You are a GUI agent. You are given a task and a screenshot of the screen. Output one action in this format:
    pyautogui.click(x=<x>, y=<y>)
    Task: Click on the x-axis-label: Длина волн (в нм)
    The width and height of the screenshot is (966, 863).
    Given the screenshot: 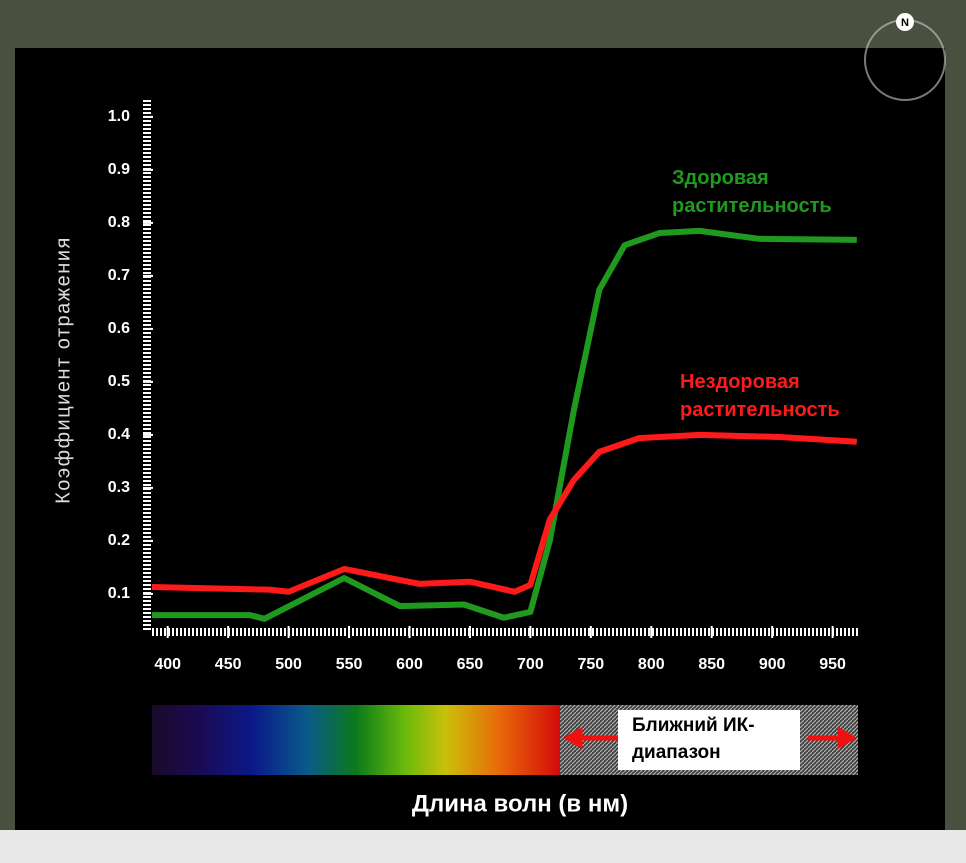 What is the action you would take?
    pyautogui.click(x=520, y=803)
    